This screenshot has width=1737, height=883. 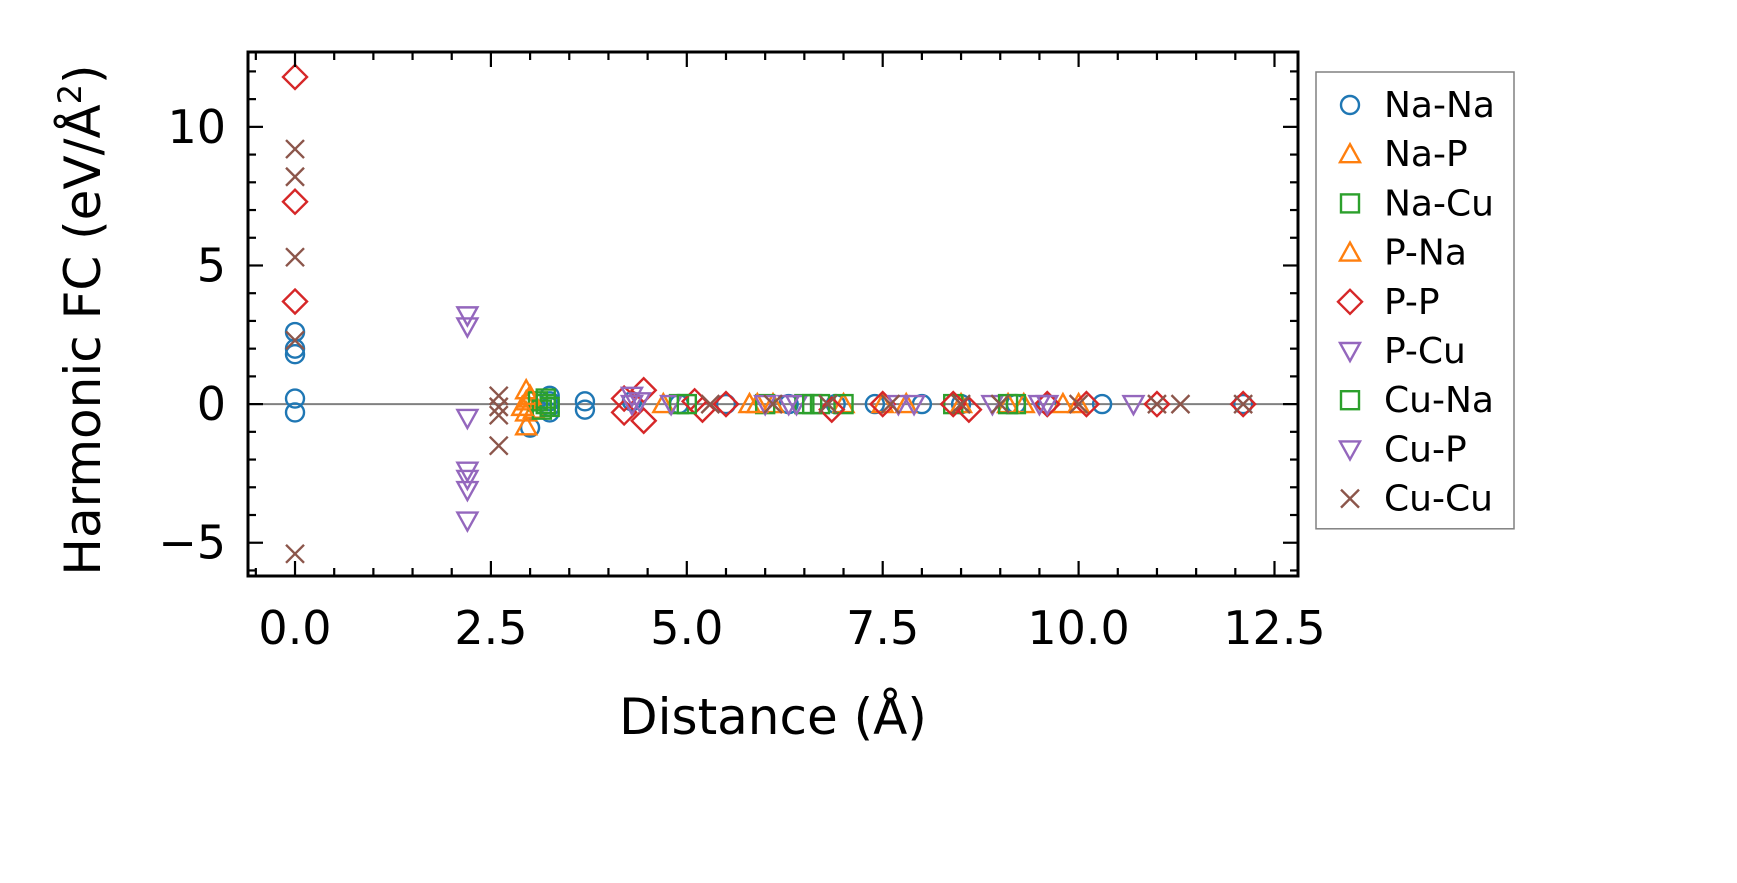 What do you see at coordinates (1425, 351) in the screenshot?
I see `legend-label-p-cu: P-Cu` at bounding box center [1425, 351].